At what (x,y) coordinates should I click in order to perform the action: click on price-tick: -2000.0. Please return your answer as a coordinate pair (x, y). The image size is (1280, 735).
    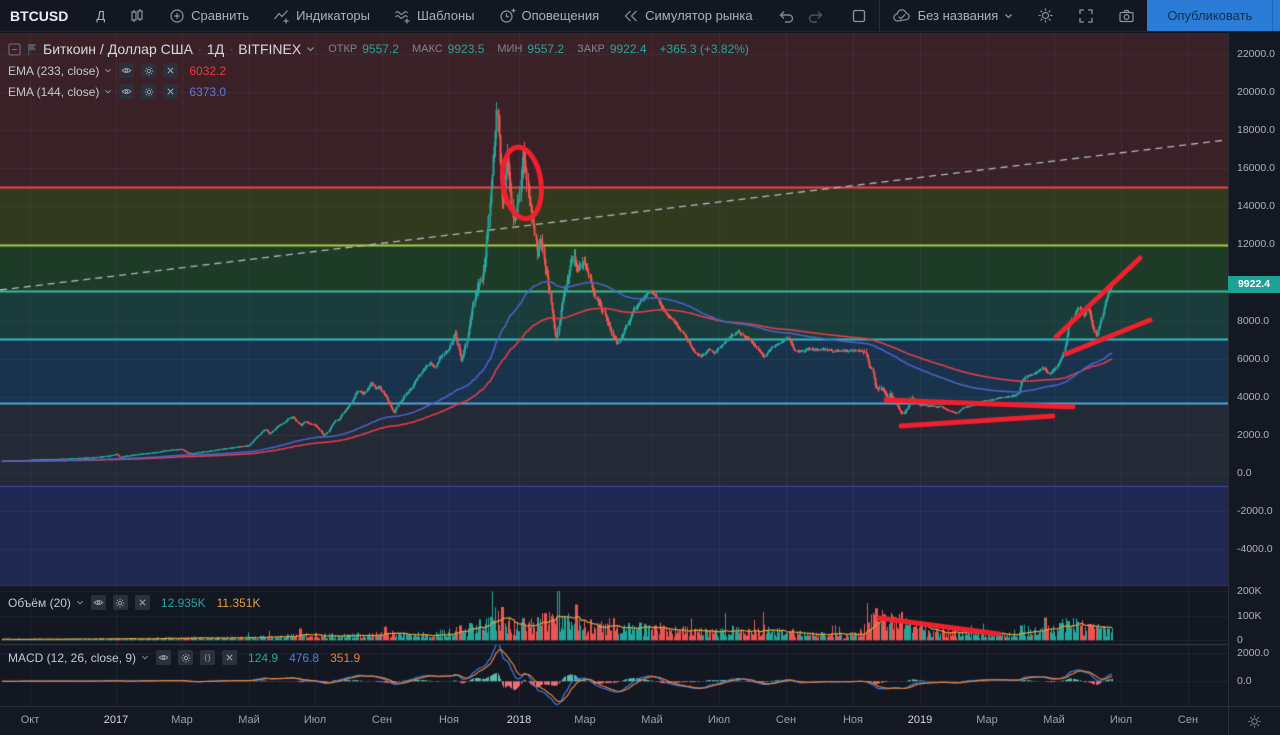
    Looking at the image, I should click on (1255, 511).